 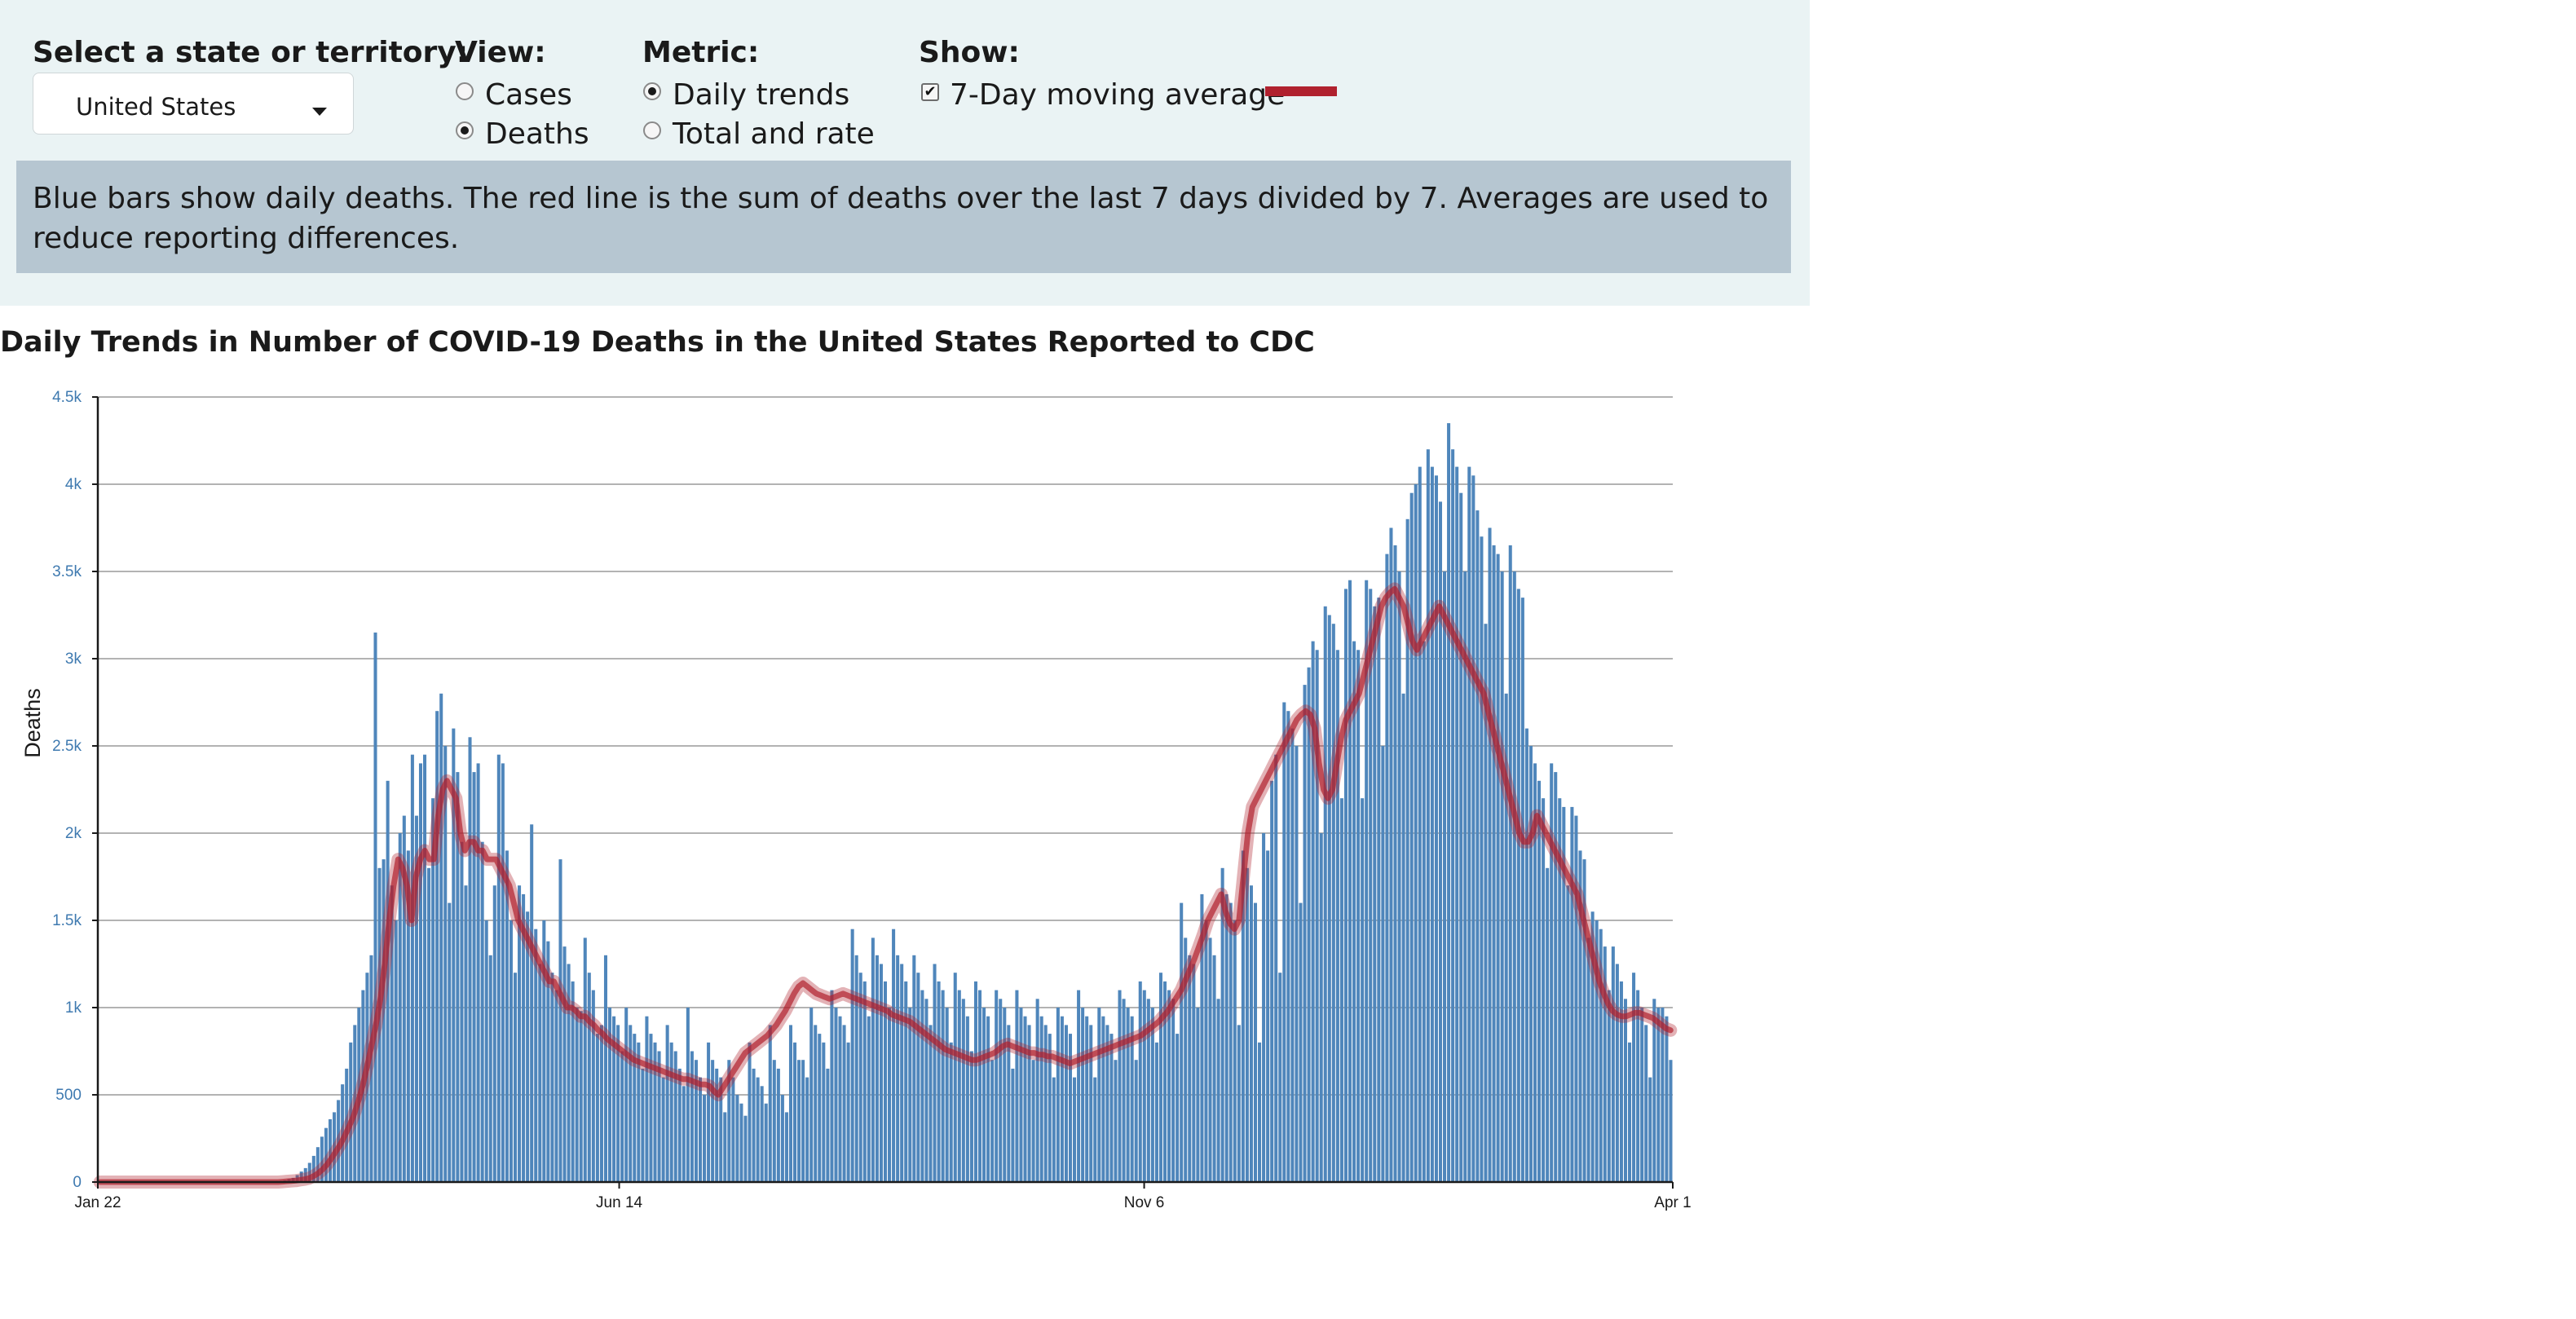 I want to click on metric-radio-total-and-rate, so click(x=652, y=130).